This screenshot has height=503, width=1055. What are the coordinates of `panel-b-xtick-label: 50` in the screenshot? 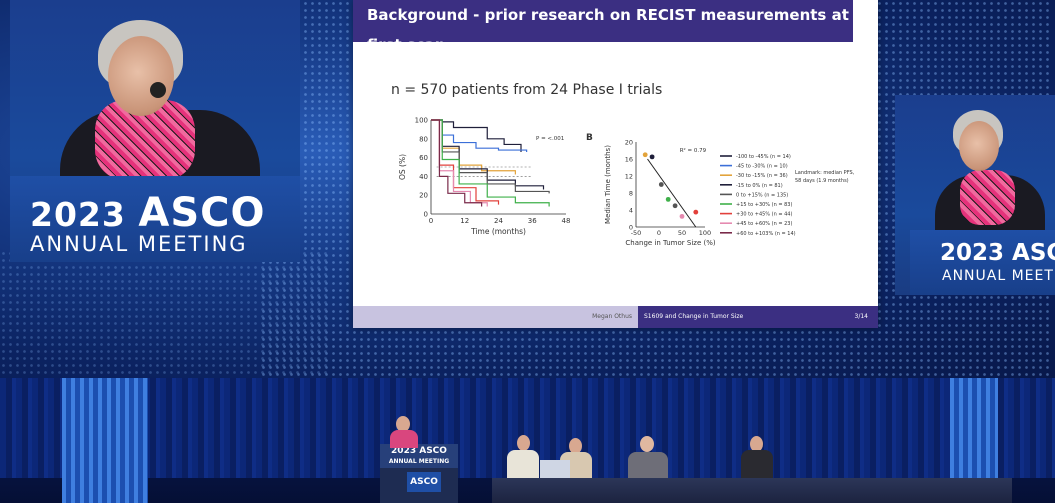 It's located at (682, 233).